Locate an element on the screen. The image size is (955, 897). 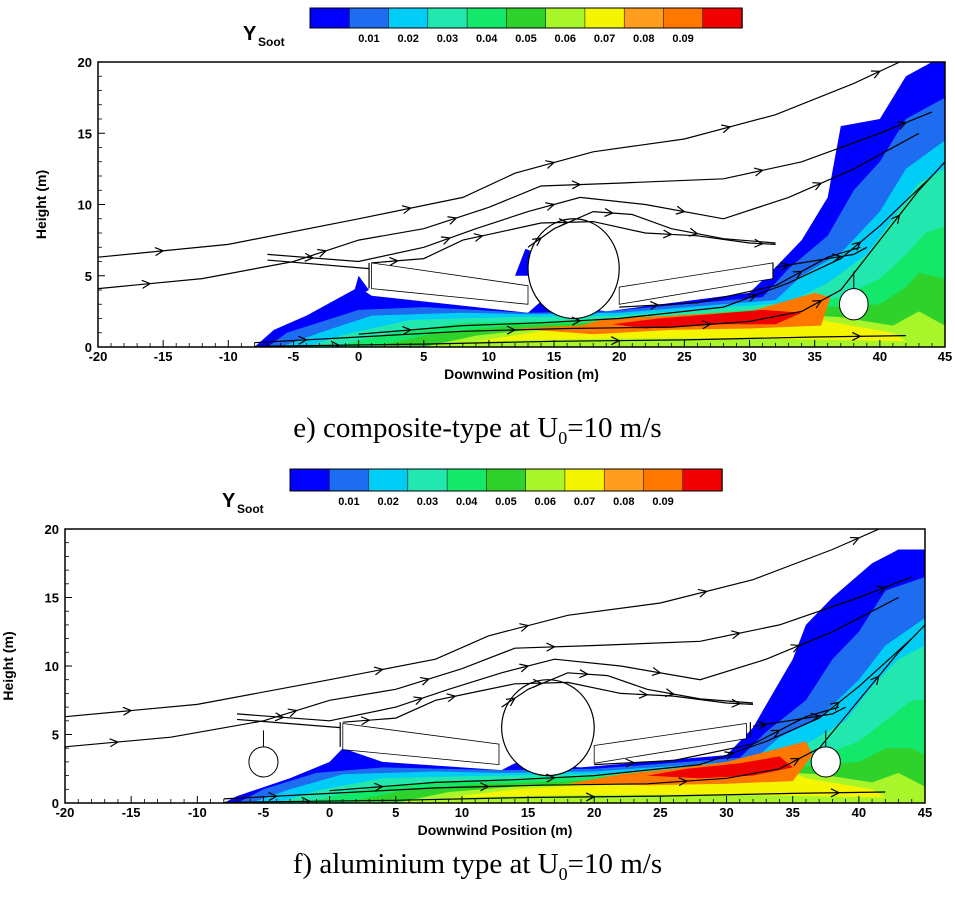
x-tick-label: -5 is located at coordinates (264, 812).